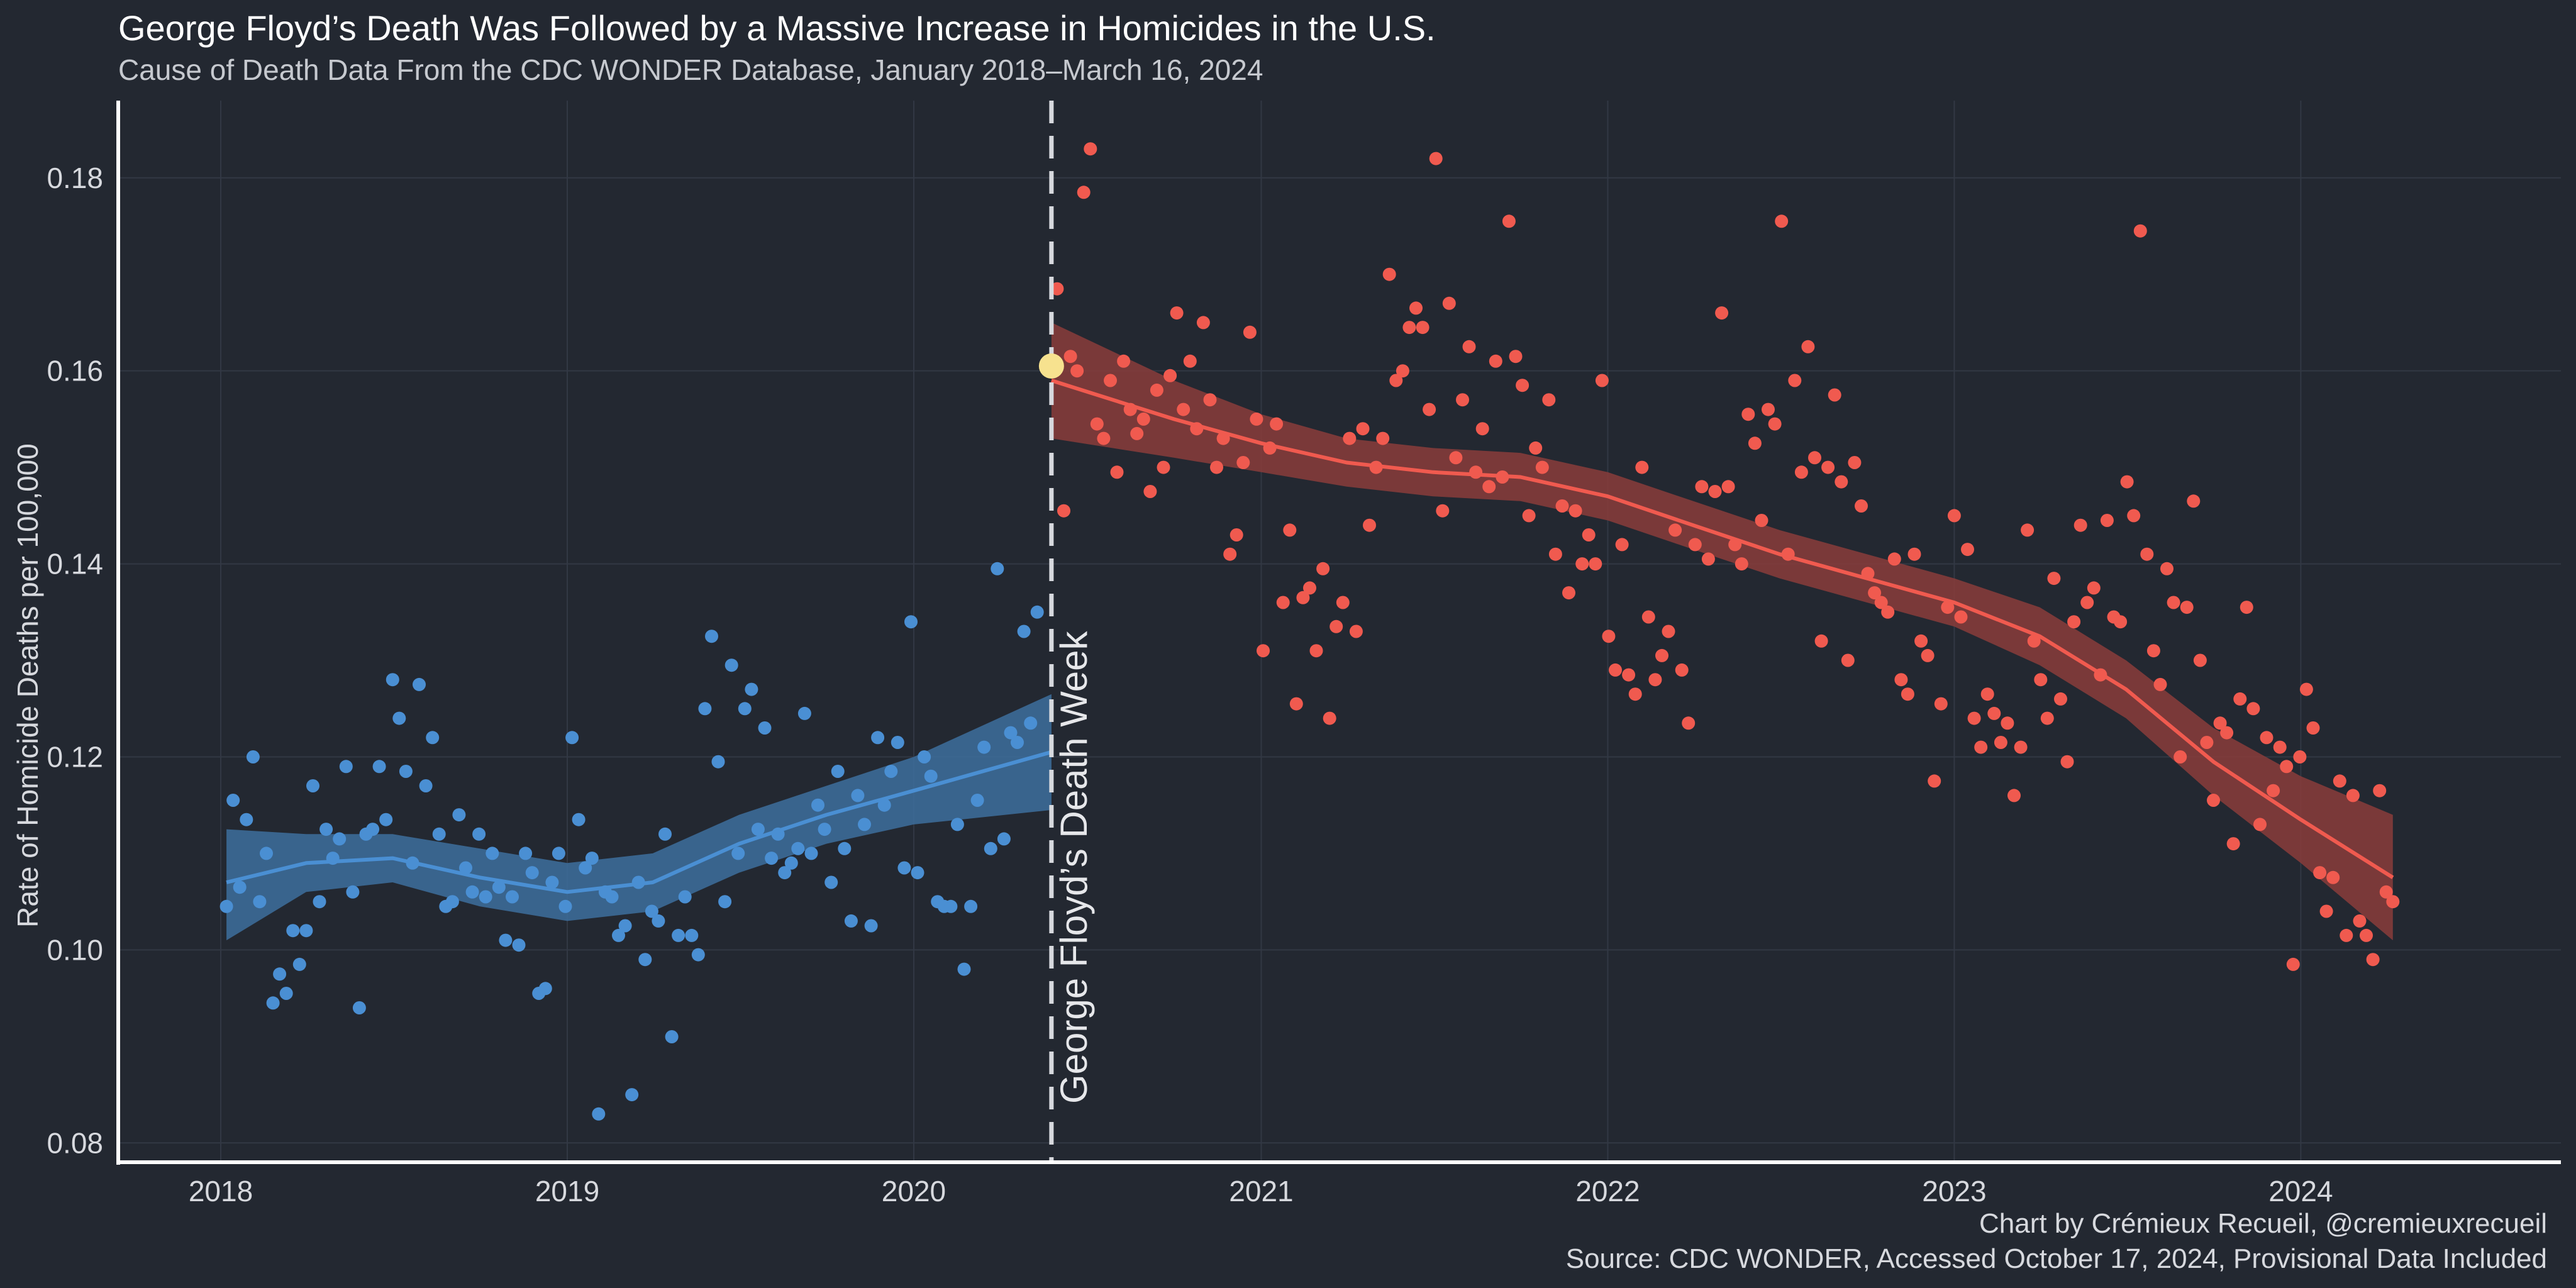 This screenshot has height=1288, width=2576. I want to click on y-tick-label: 0.12, so click(75, 756).